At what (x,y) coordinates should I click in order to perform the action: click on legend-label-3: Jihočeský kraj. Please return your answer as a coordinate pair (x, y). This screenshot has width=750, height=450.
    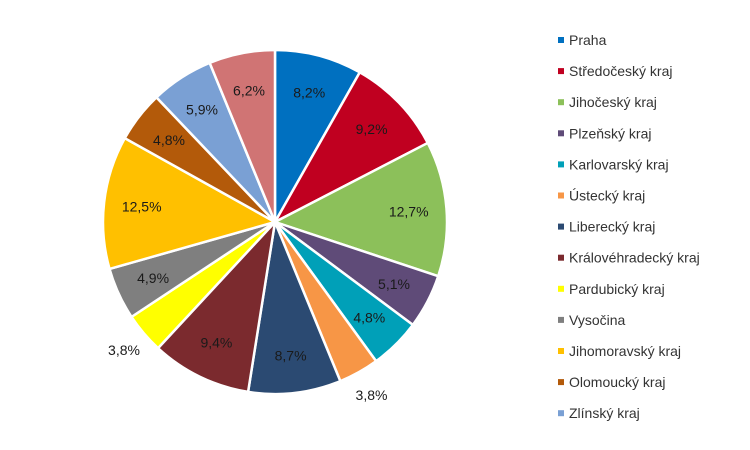
    Looking at the image, I should click on (613, 102).